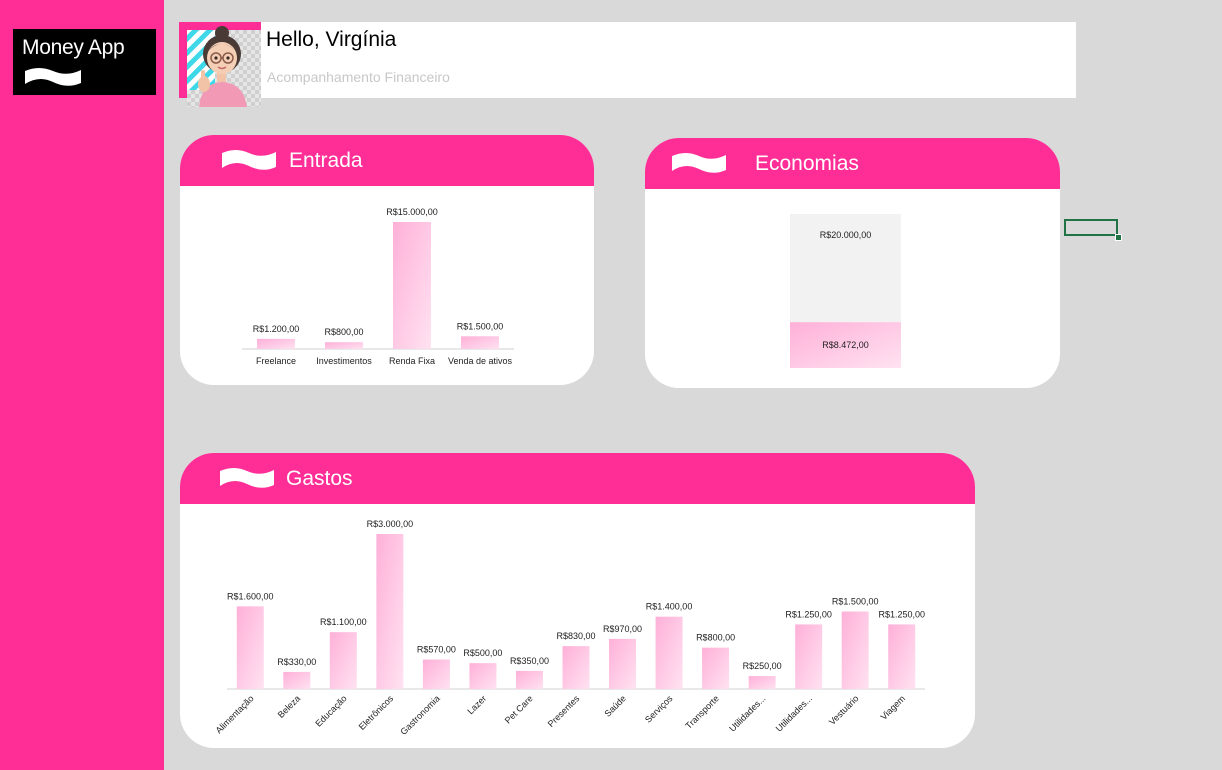  I want to click on data-label: R$250,00, so click(762, 666).